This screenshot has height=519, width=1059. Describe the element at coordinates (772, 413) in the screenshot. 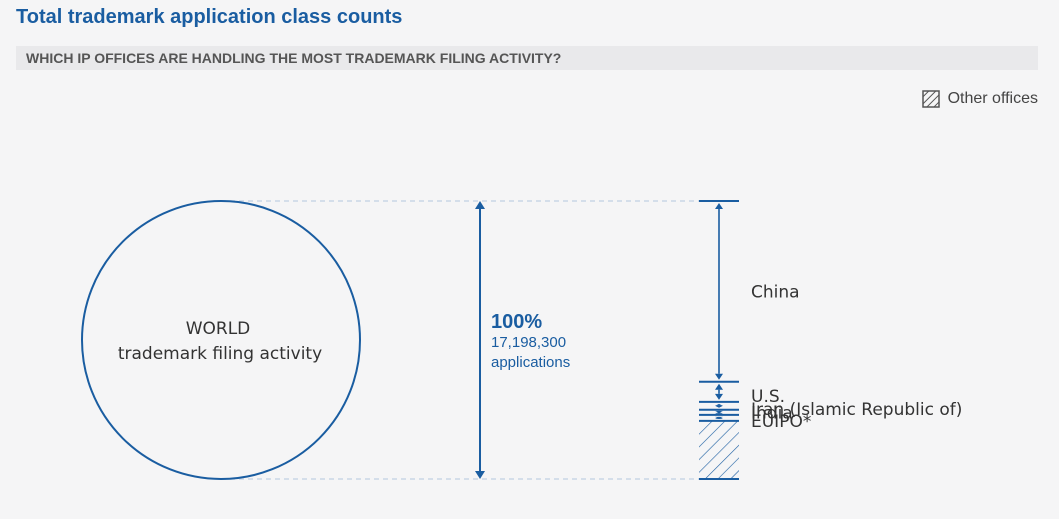

I see `segment-label-india: India` at that location.